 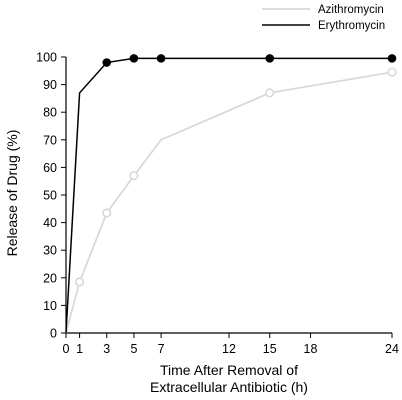 I want to click on x-tick-label: 18, so click(x=311, y=349).